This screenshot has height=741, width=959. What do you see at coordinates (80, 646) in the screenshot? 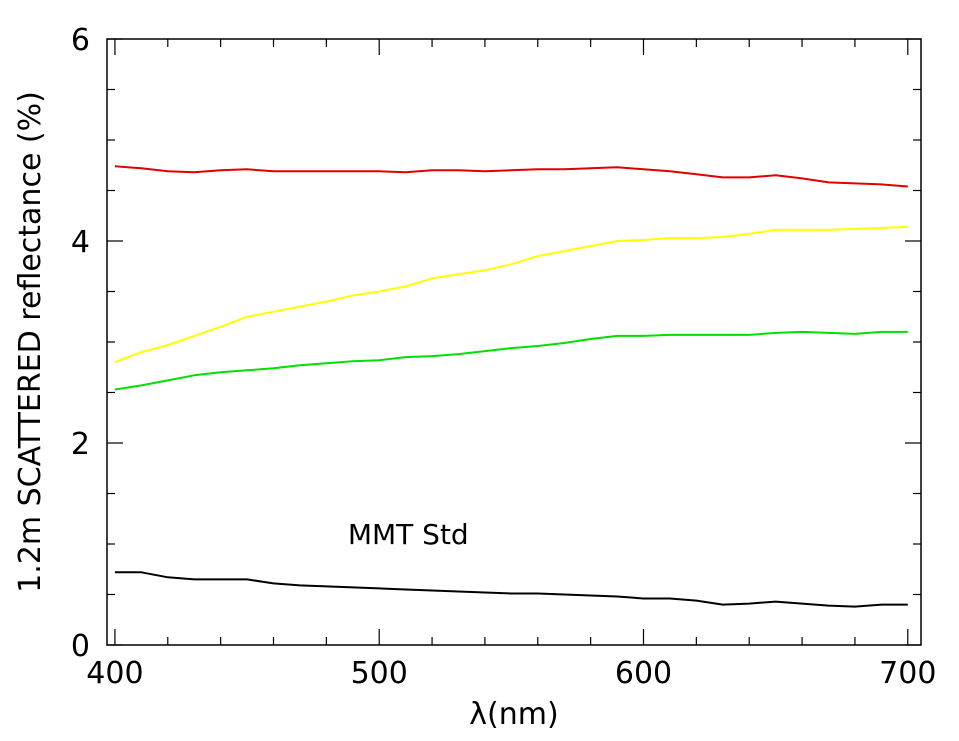
I see `y-tick-label: 0` at bounding box center [80, 646].